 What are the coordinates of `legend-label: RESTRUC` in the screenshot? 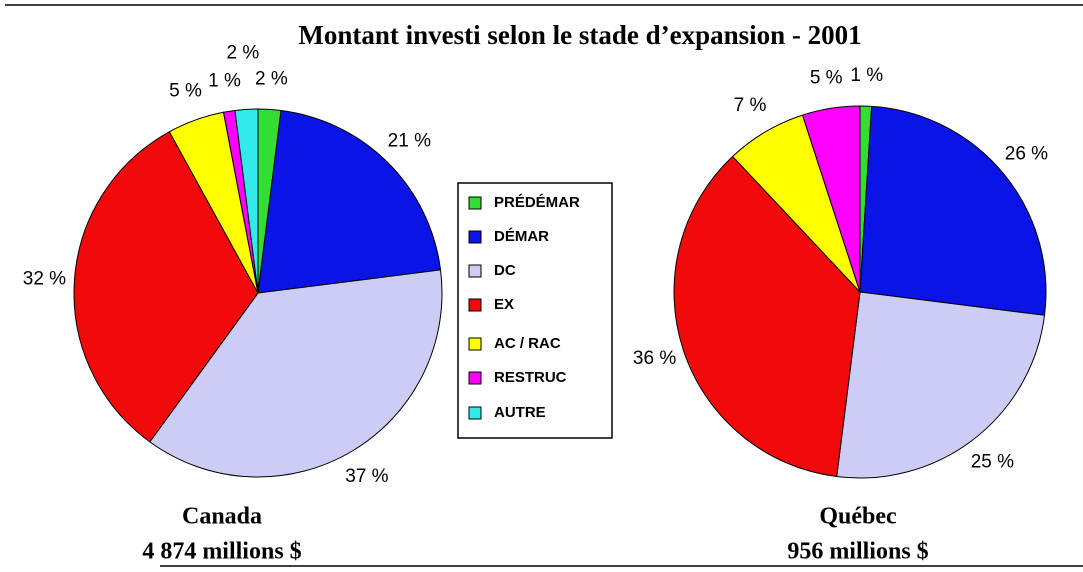 It's located at (530, 377).